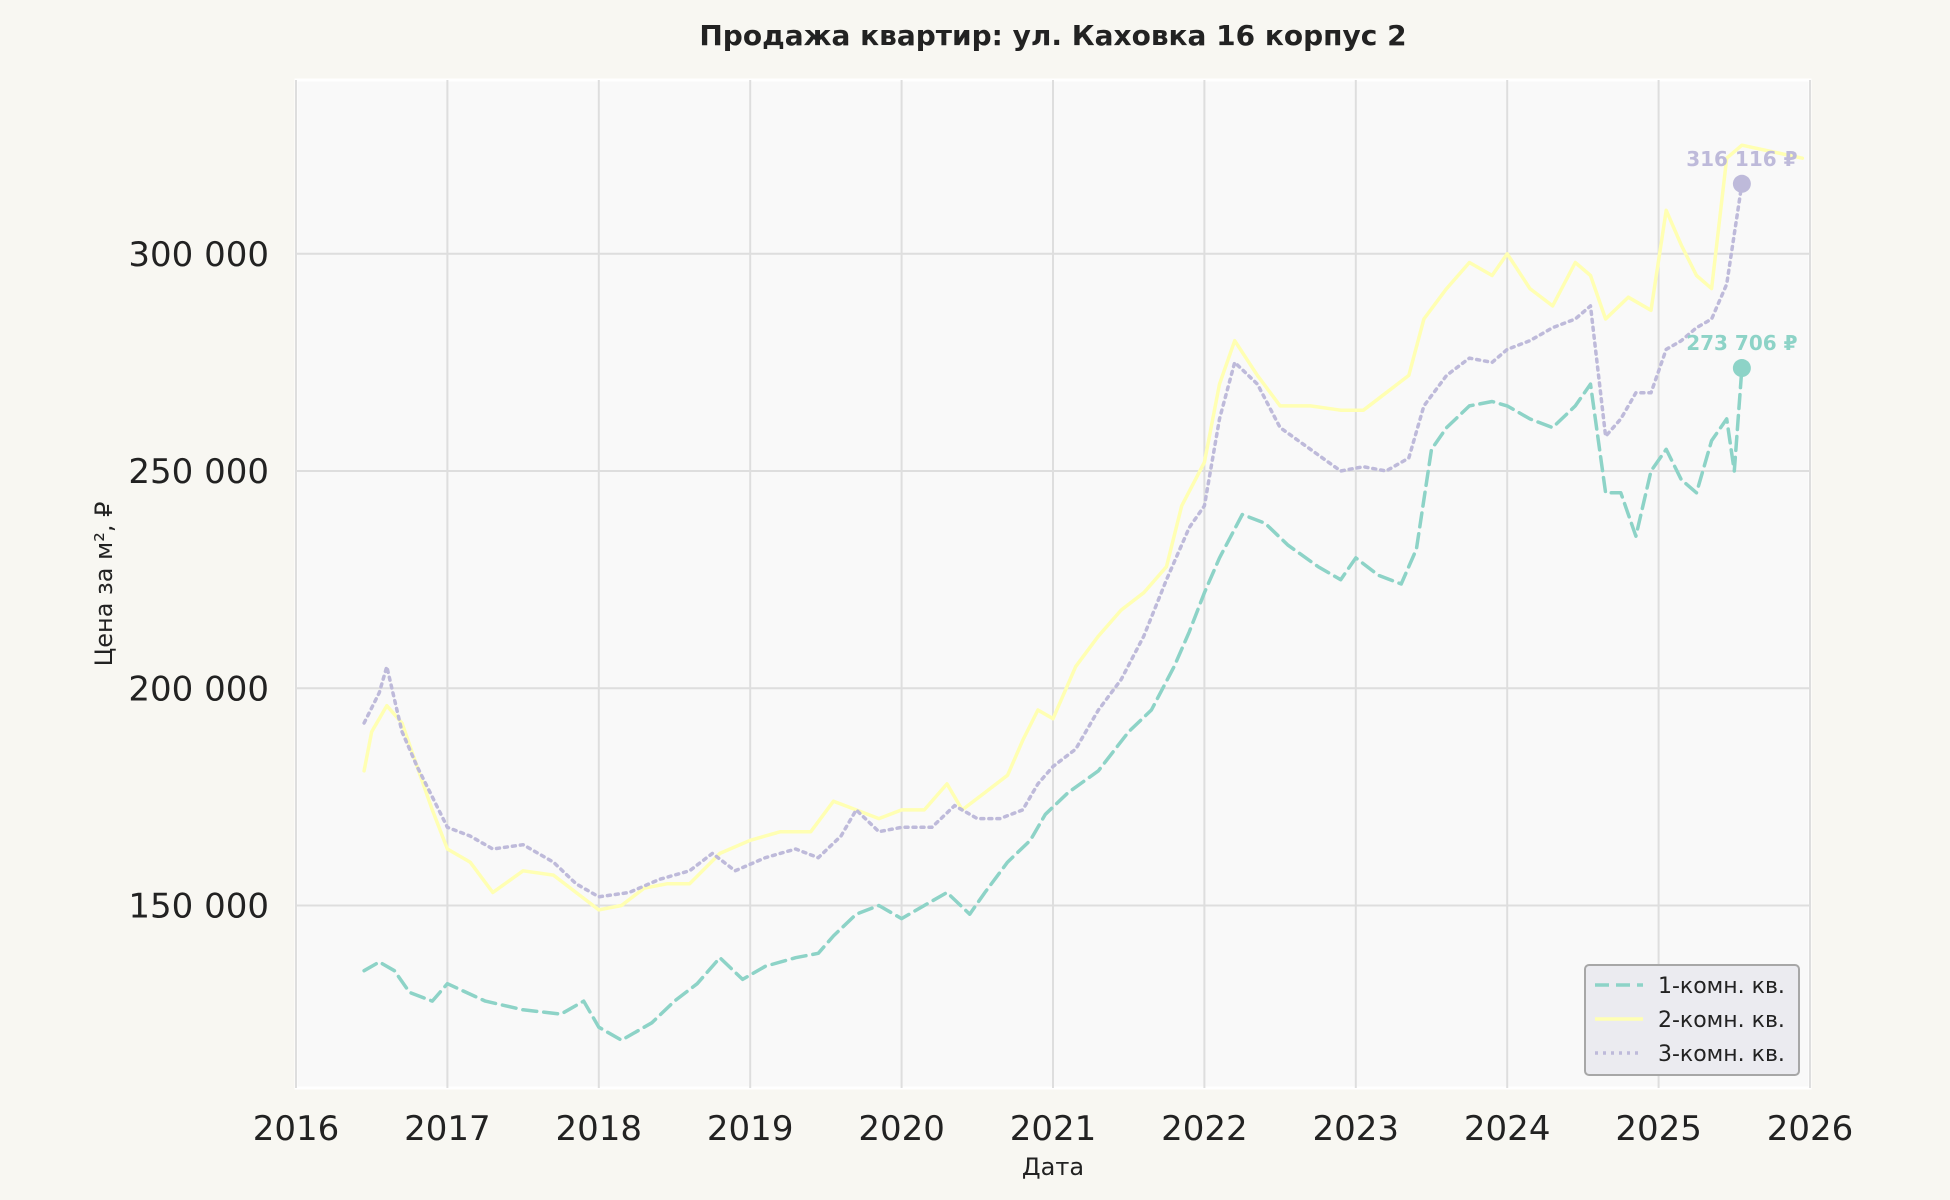 The width and height of the screenshot is (1950, 1200). What do you see at coordinates (1741, 343) in the screenshot?
I see `end-value-label: 273 706 ₽` at bounding box center [1741, 343].